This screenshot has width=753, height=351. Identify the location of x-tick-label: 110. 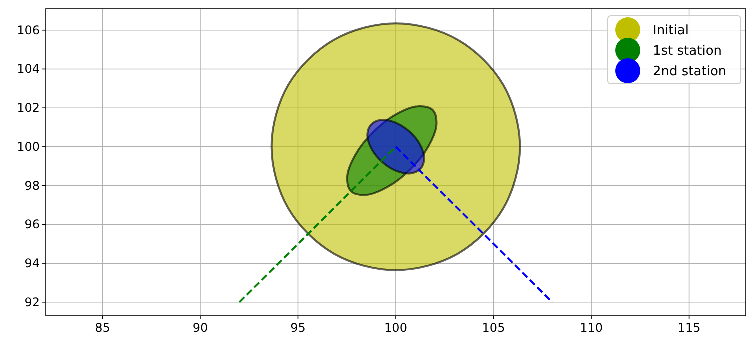
(591, 328).